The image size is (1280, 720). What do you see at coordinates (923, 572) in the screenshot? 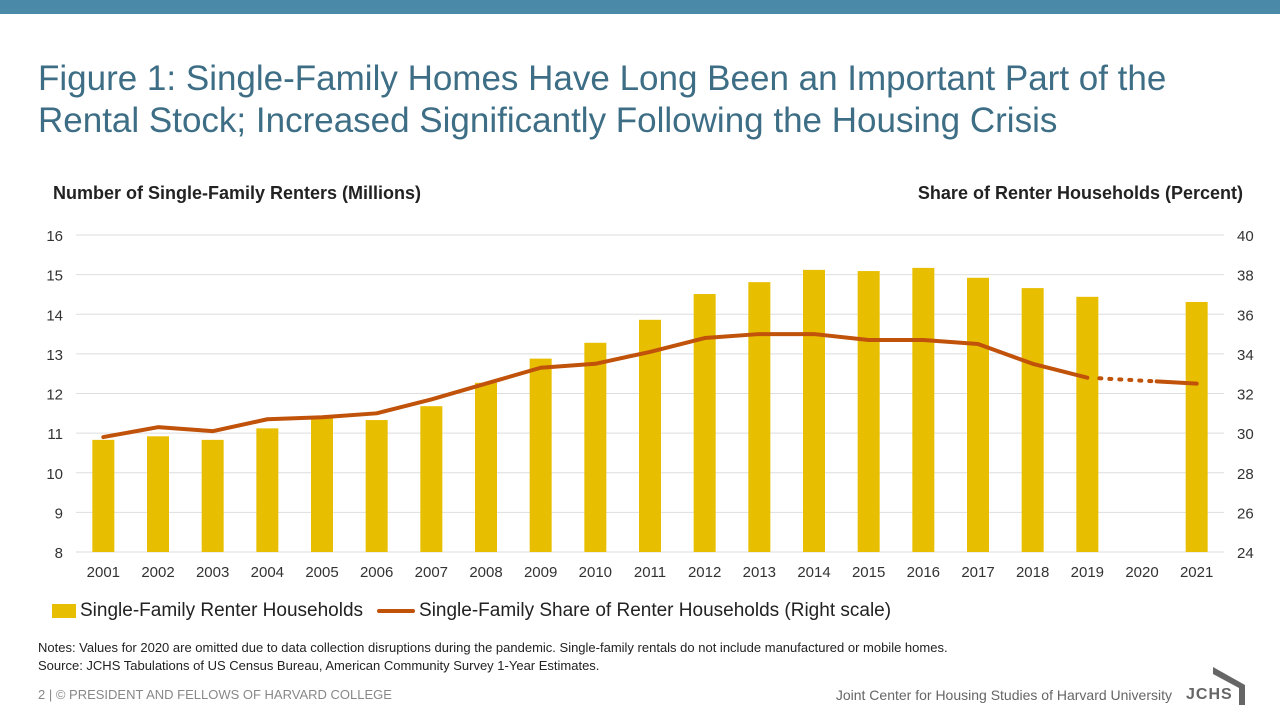
I see `x-tick-label: 2016` at bounding box center [923, 572].